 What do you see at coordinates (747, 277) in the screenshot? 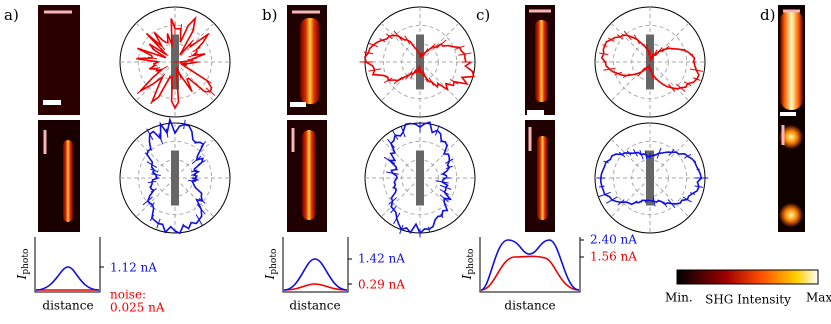
I see `colorbar` at bounding box center [747, 277].